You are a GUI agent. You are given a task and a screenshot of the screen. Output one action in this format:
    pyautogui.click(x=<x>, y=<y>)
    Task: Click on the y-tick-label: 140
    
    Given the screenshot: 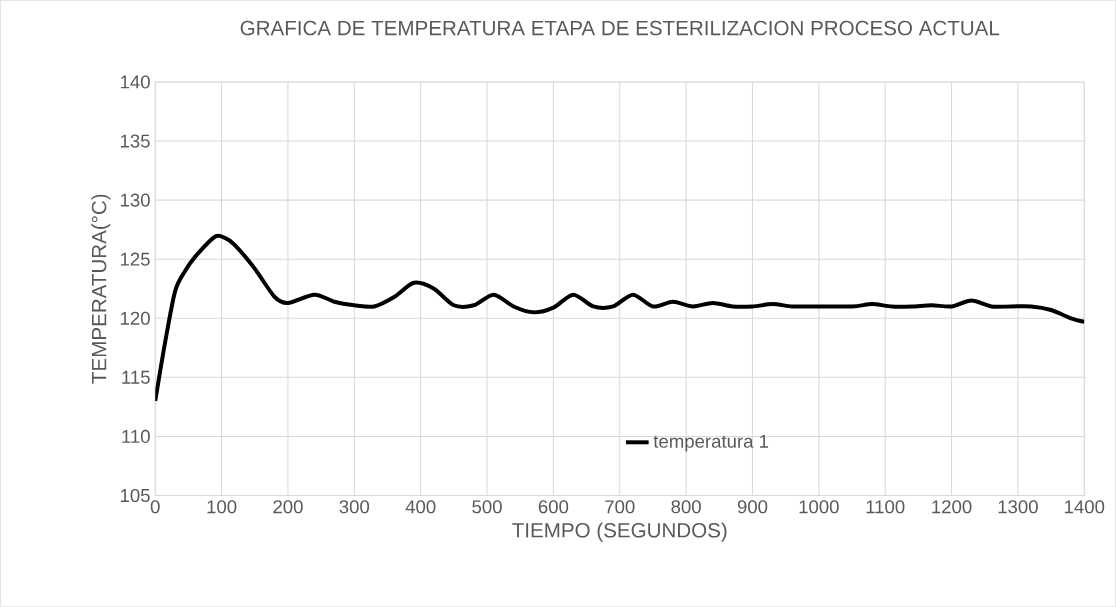 What is the action you would take?
    pyautogui.click(x=135, y=82)
    